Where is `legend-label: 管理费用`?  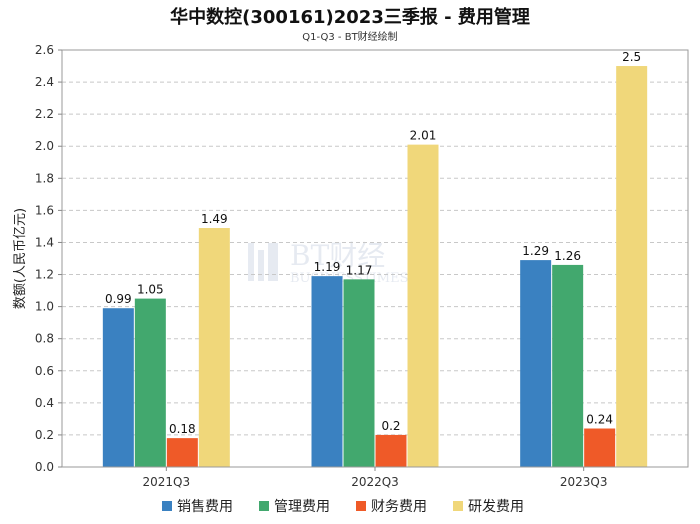
legend-label: 管理费用 is located at coordinates (302, 507).